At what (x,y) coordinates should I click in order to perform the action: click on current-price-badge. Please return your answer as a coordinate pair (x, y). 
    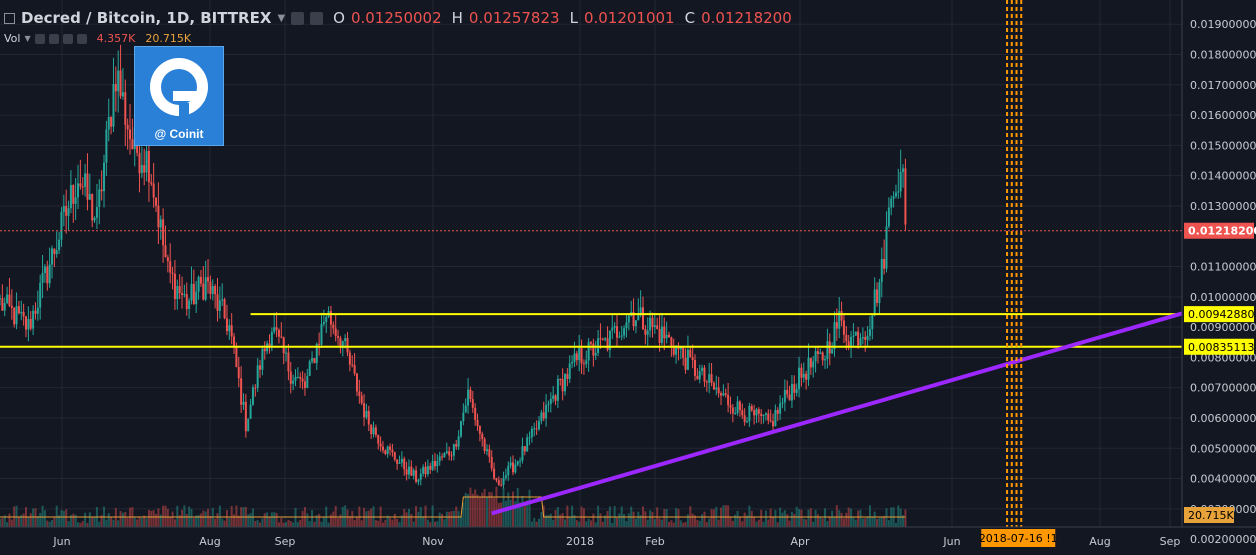
    Looking at the image, I should click on (1219, 230).